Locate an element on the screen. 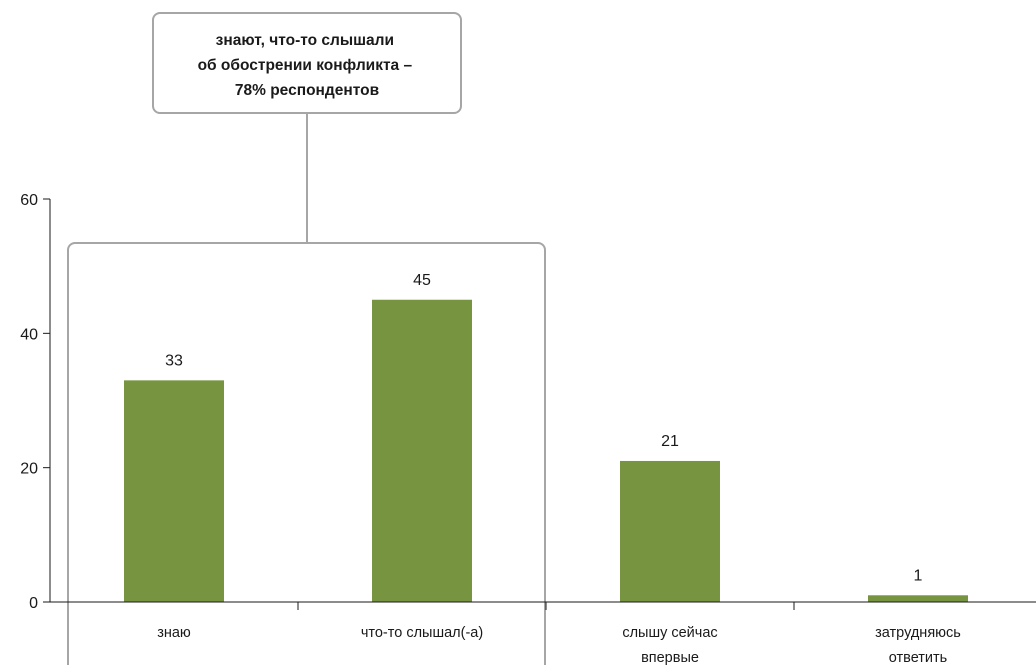  y-tick-label: 60 is located at coordinates (29, 200).